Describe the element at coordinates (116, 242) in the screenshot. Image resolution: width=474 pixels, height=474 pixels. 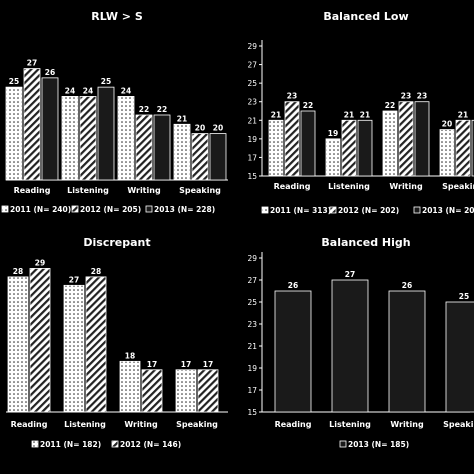
I see `panel-title: Discrepant` at that location.